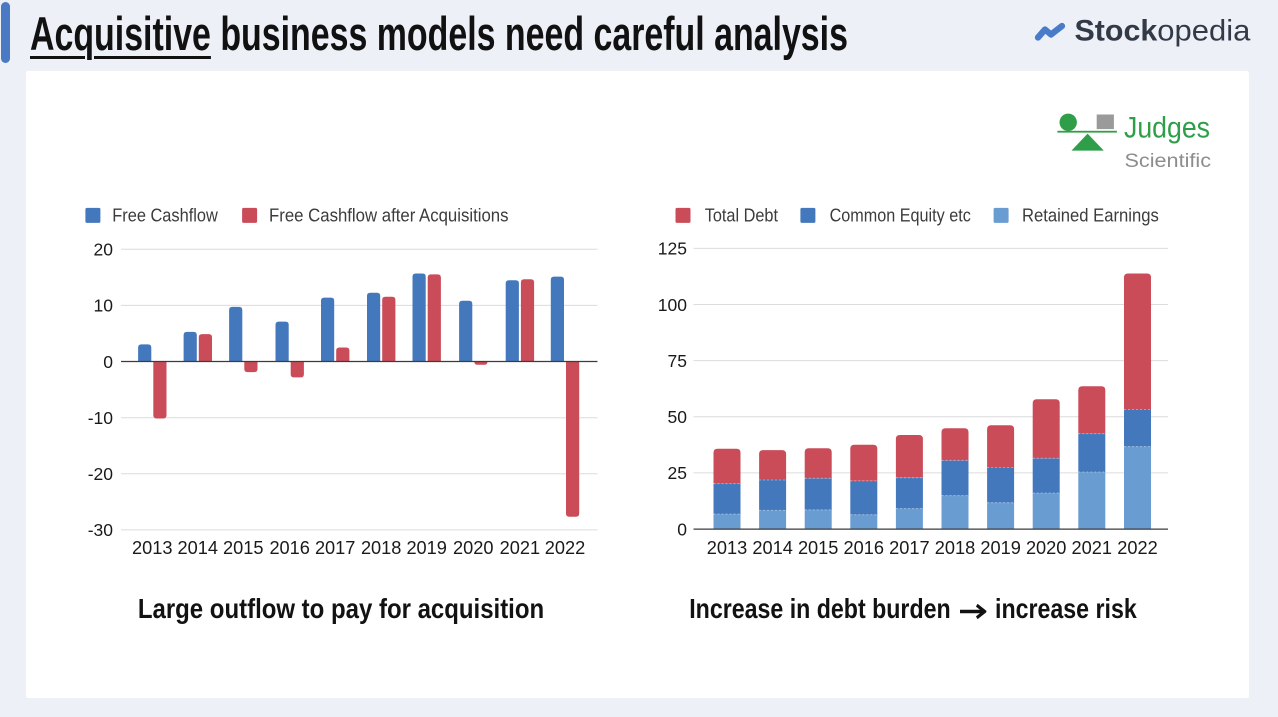  Describe the element at coordinates (389, 216) in the screenshot. I see `svg-text:Free Cashflow after Acquisitio: Free Cashflow after Acquisitions` at that location.